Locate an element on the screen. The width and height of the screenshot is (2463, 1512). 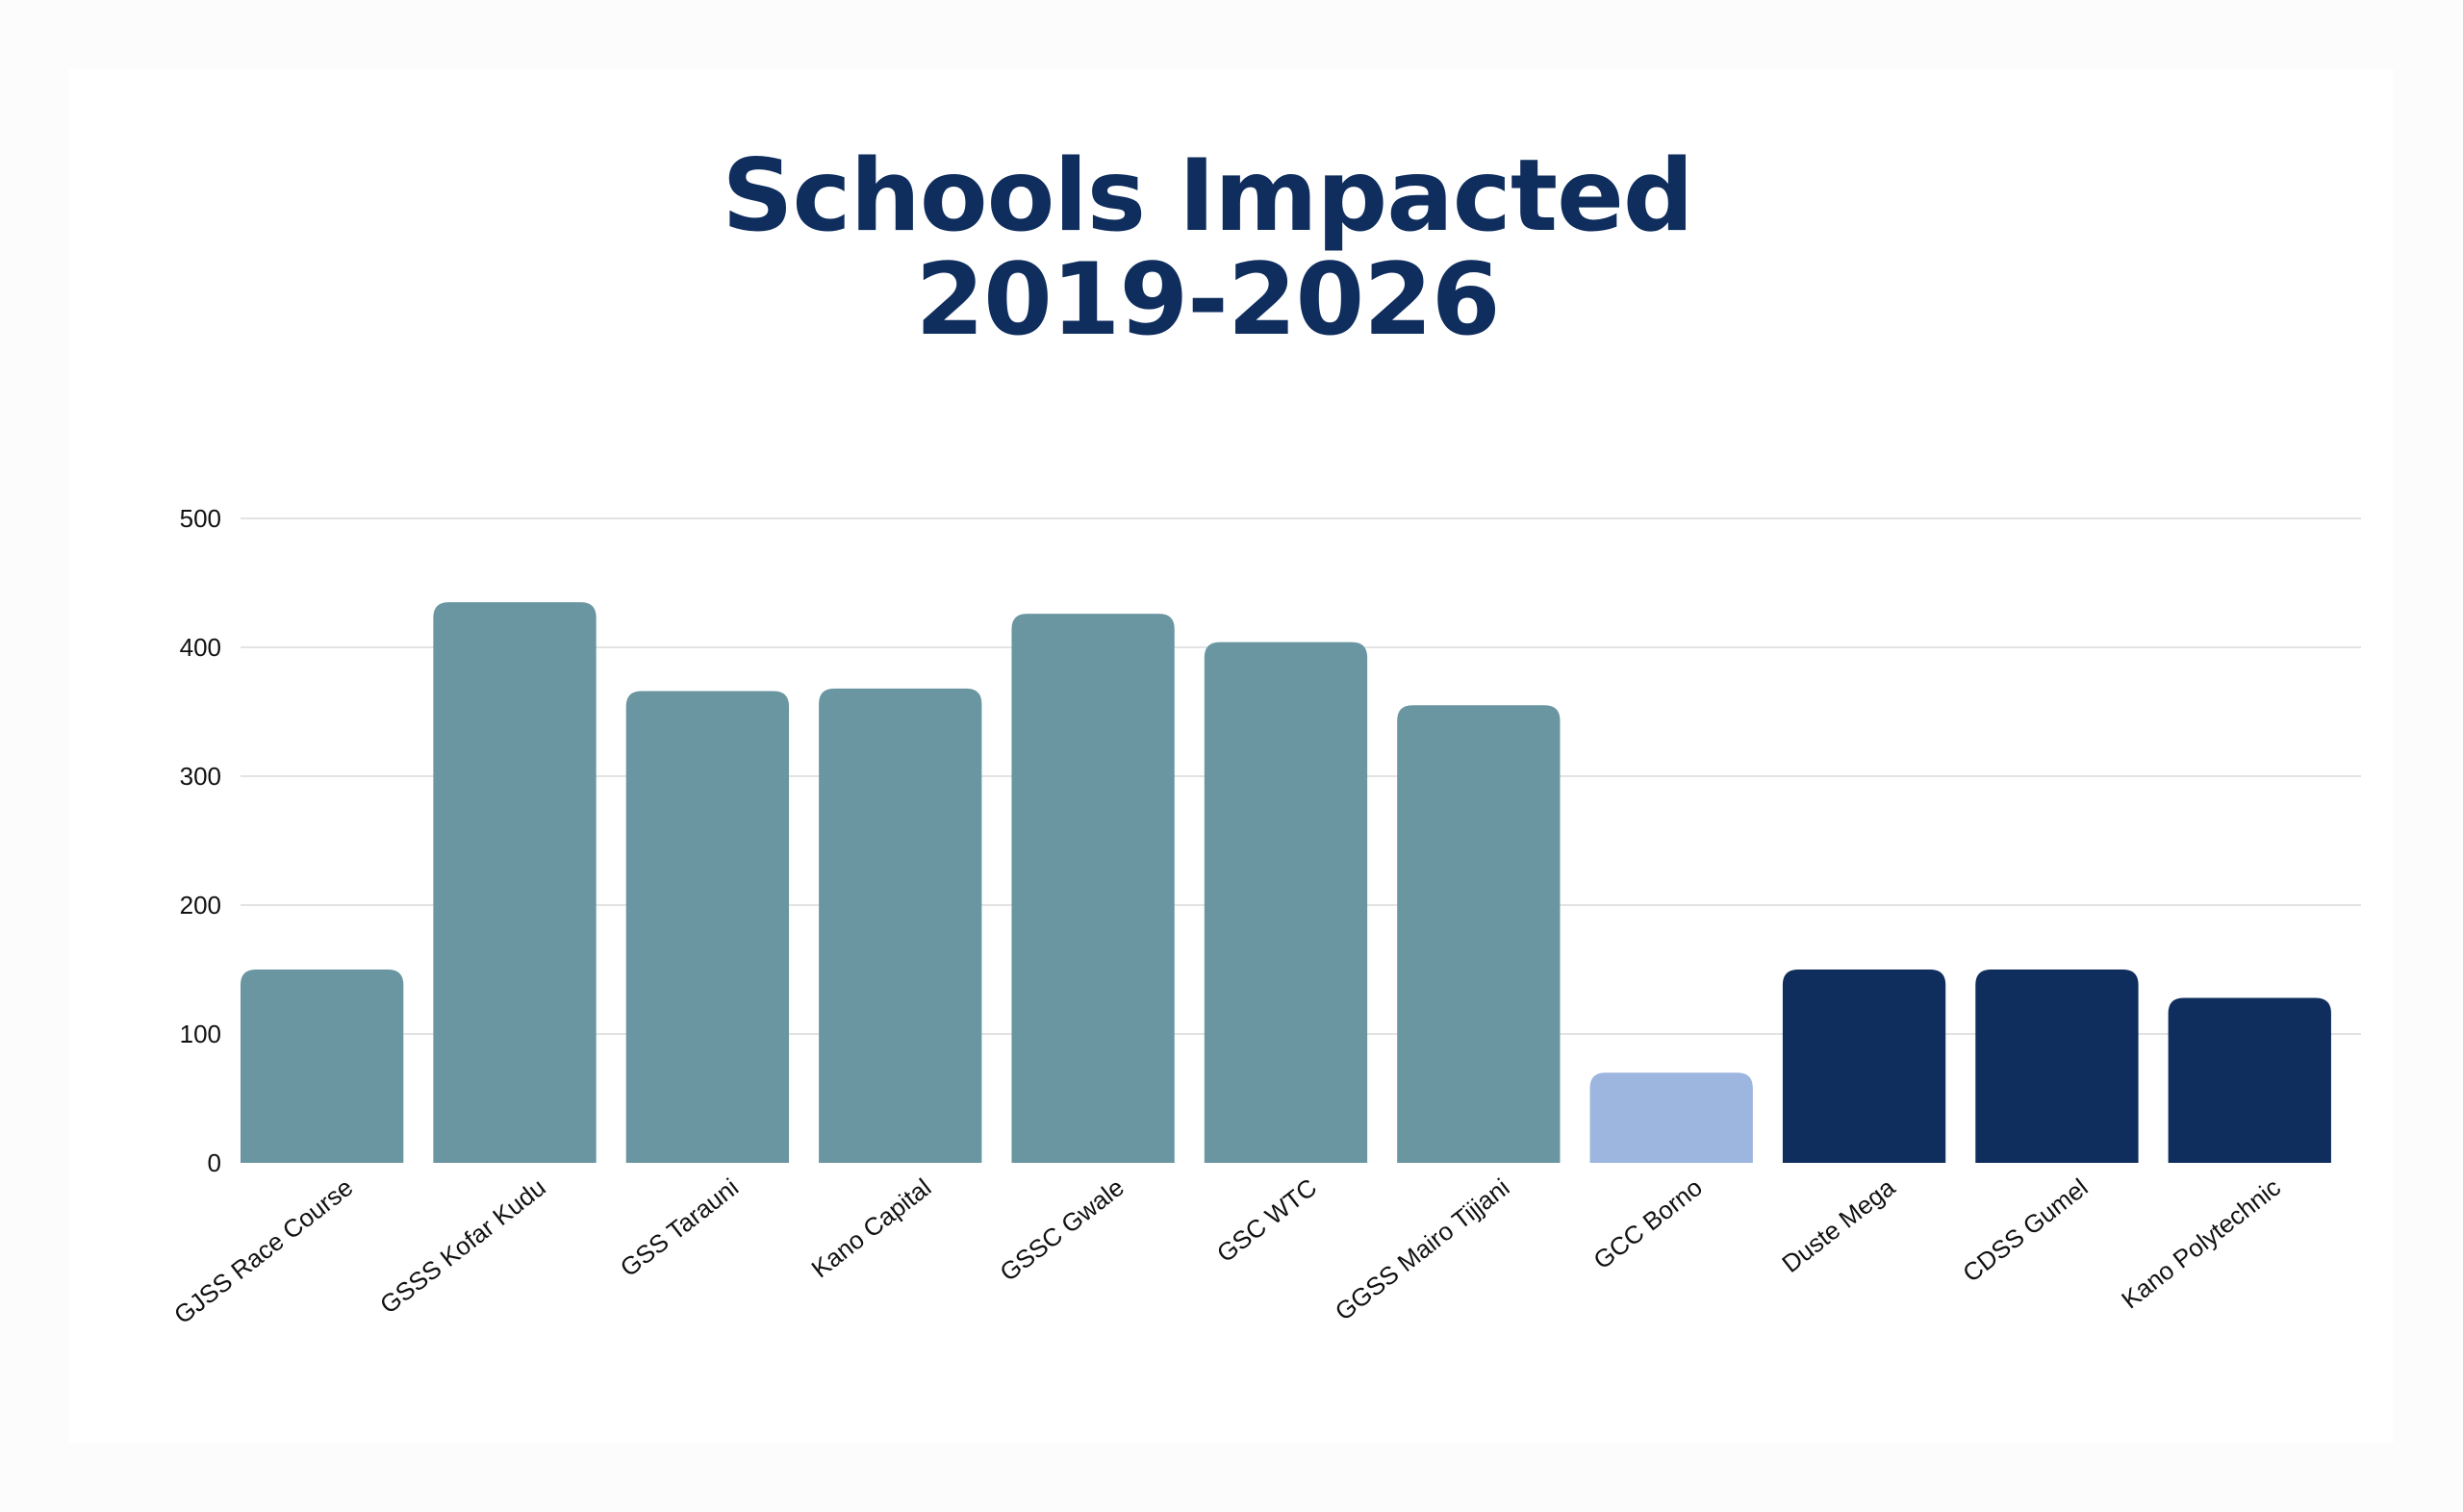
x-tick-label: GSSC Gwale is located at coordinates (1062, 1230).